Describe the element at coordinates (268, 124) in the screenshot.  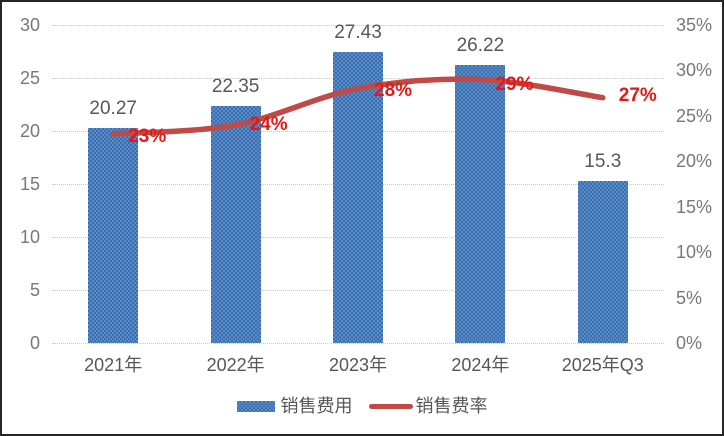
I see `line-point-label: 24%` at that location.